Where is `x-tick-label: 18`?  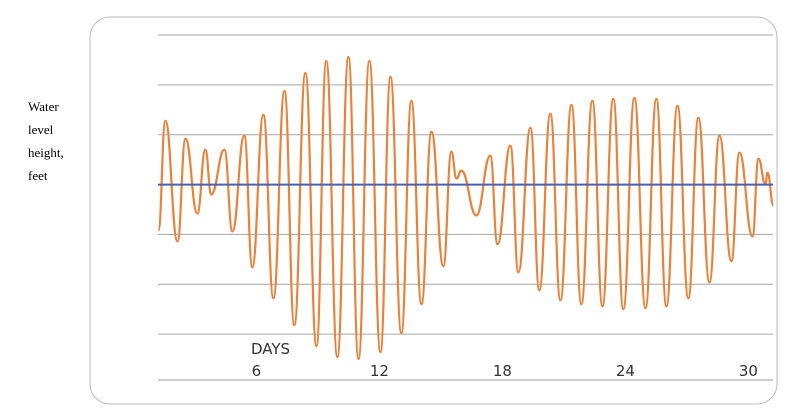
x-tick-label: 18 is located at coordinates (502, 371).